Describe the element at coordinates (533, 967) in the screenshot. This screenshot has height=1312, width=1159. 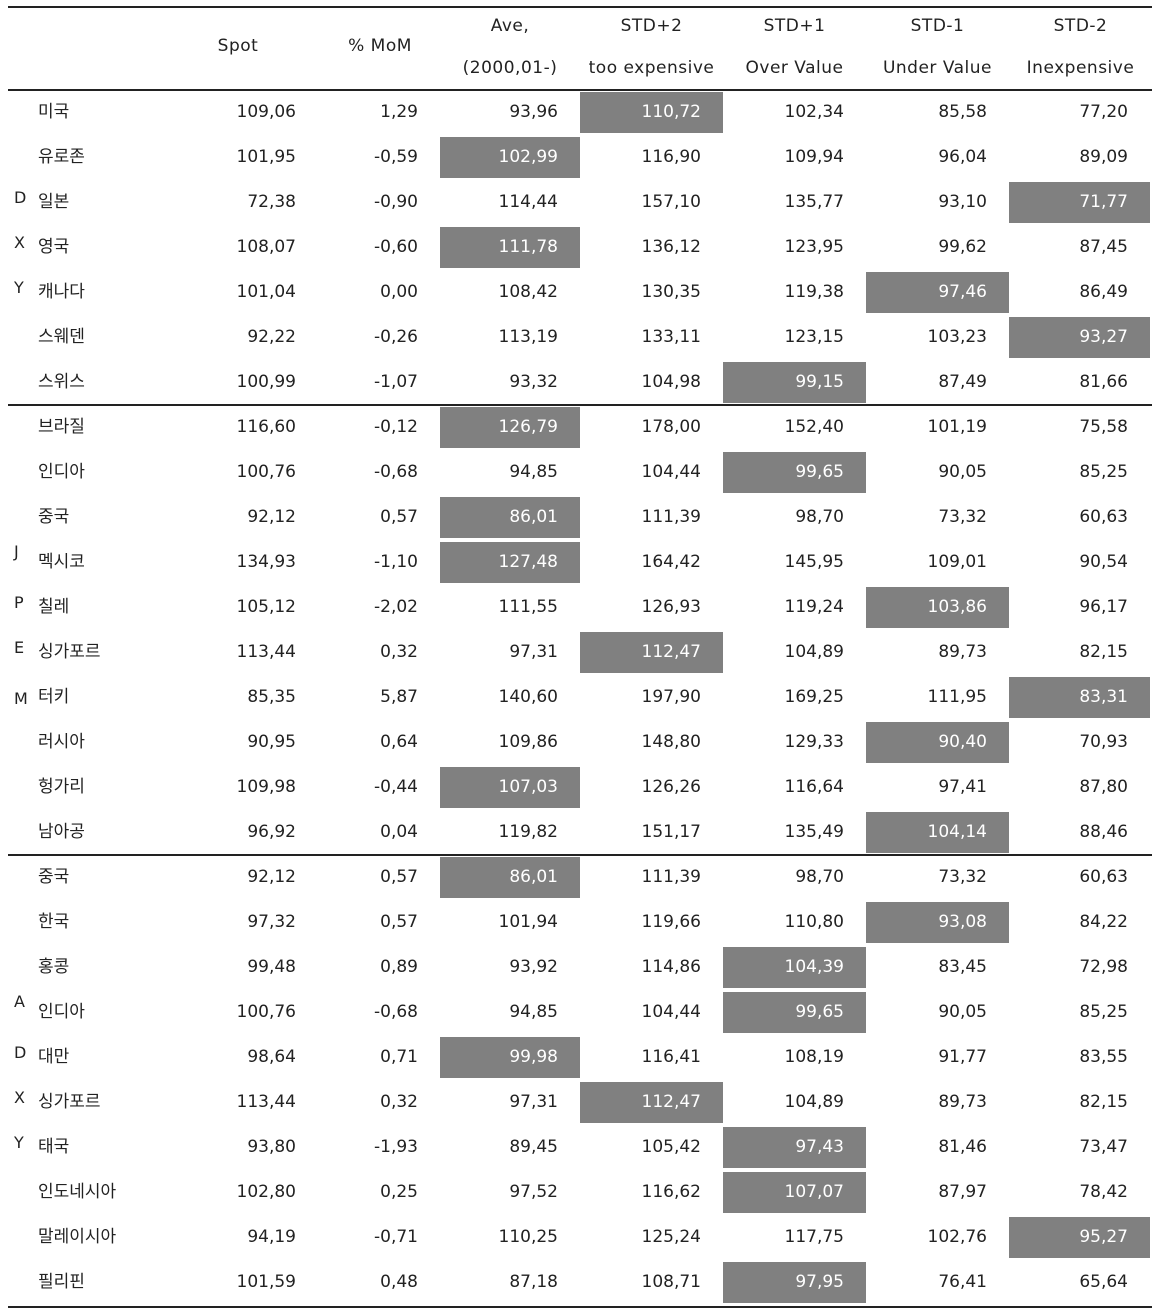
I see `cell-ave: 93,92` at that location.